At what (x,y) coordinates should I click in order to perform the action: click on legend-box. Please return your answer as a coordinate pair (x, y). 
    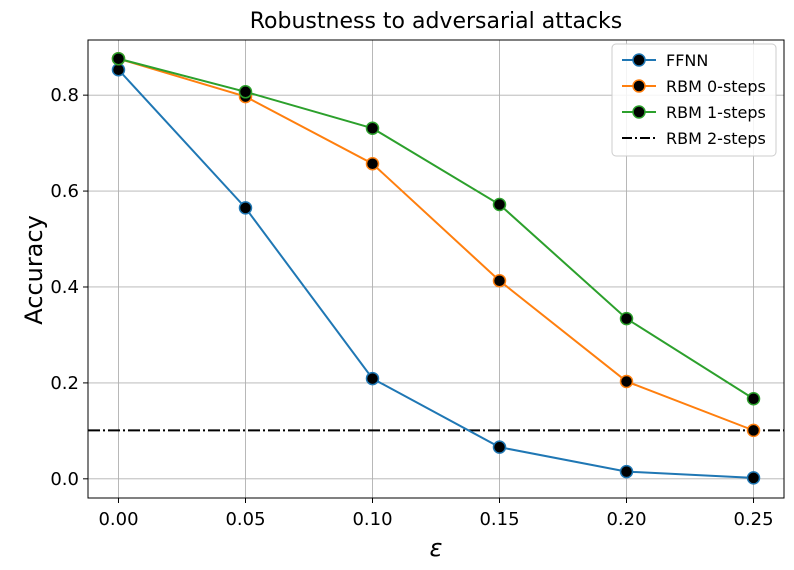
    Looking at the image, I should click on (694, 100).